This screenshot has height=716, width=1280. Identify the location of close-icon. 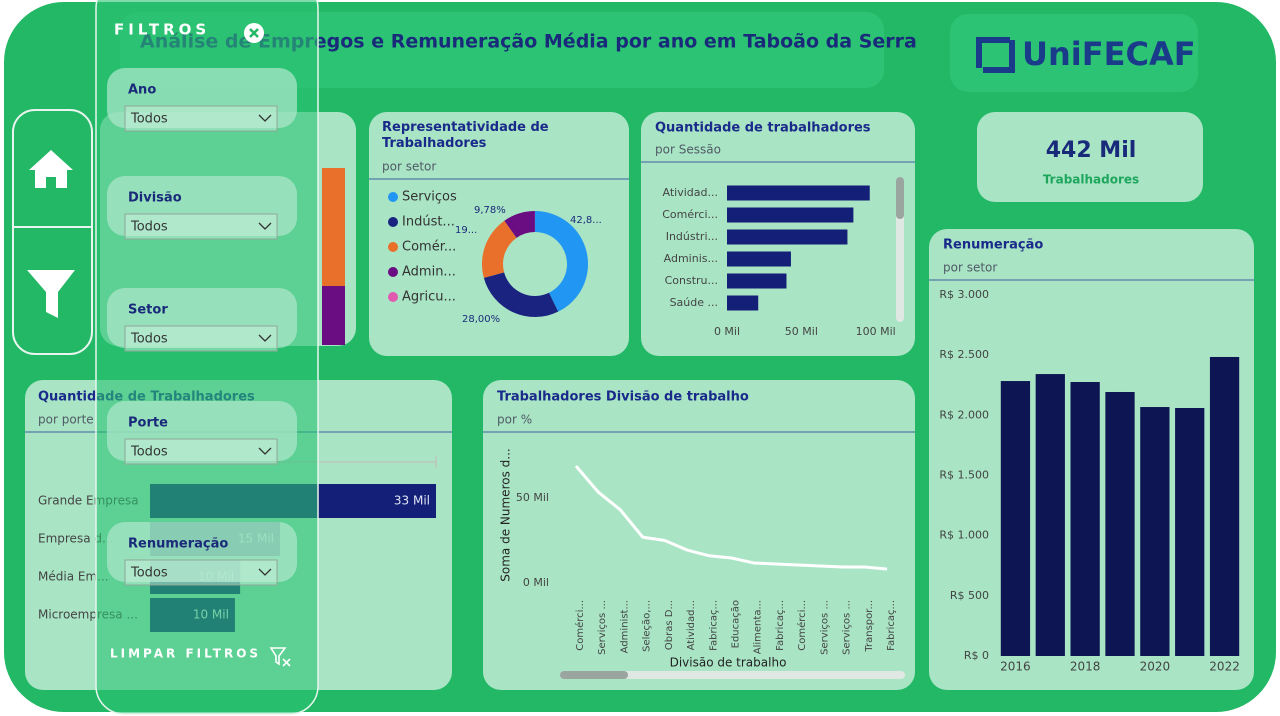
(254, 33).